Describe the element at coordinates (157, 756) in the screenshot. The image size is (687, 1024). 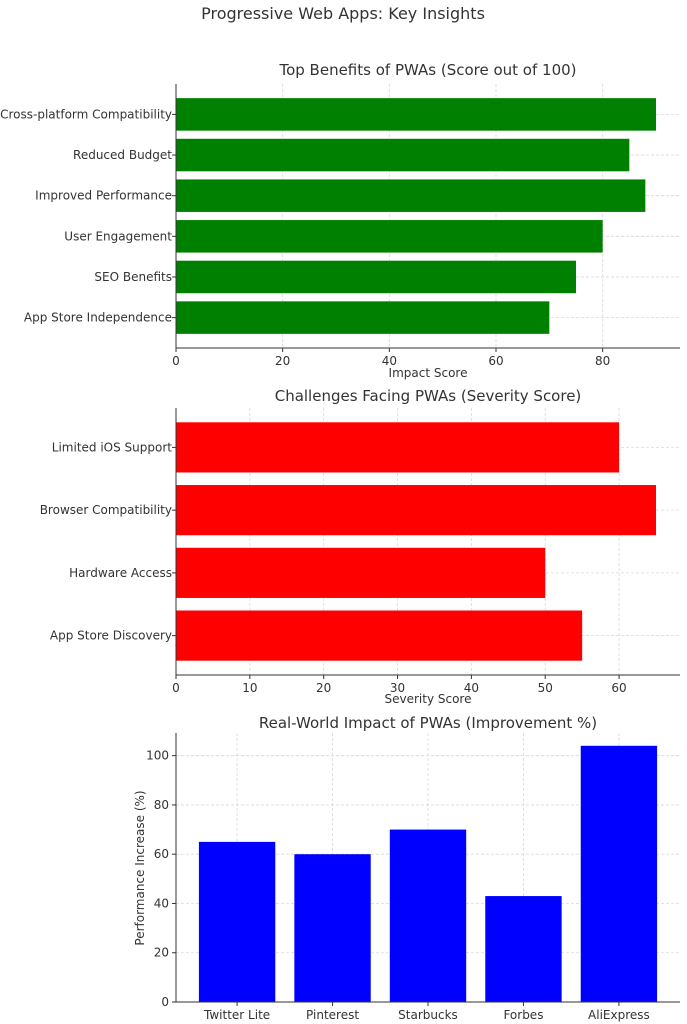
I see `impact-y-tick-label: 100` at that location.